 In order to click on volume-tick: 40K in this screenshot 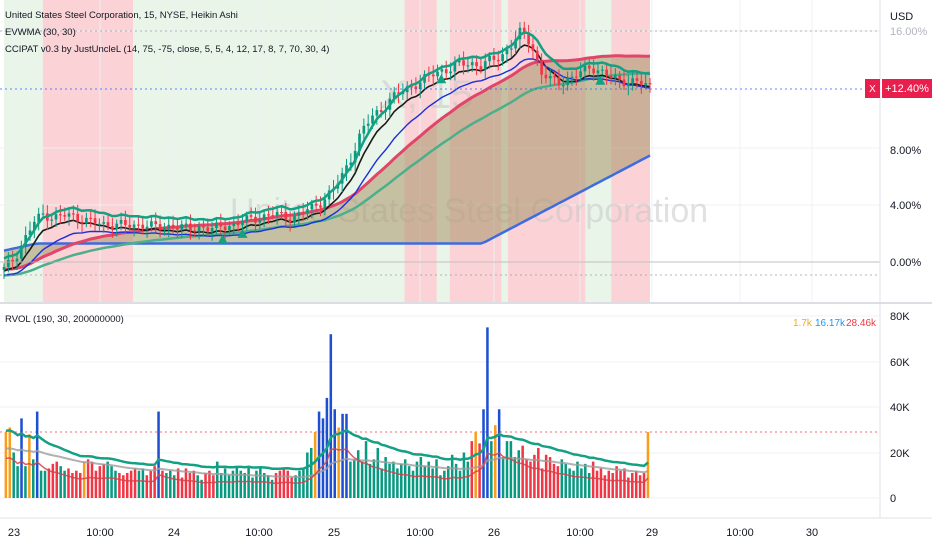, I will do `click(900, 408)`.